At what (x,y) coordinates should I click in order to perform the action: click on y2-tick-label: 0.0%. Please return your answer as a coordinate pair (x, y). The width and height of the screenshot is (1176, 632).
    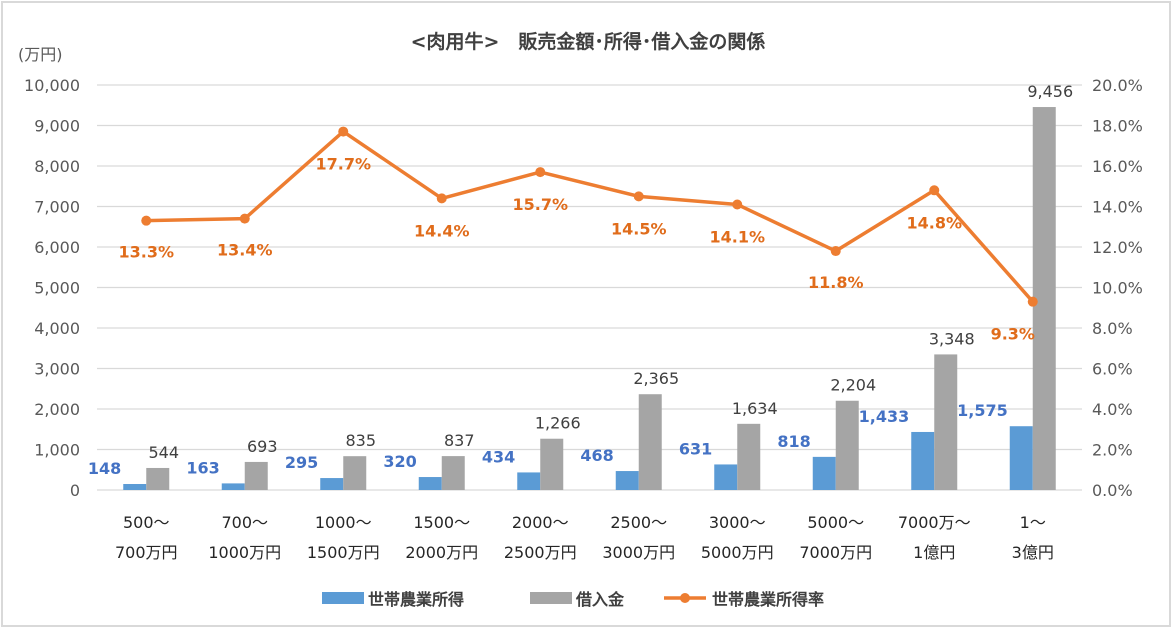
    Looking at the image, I should click on (1112, 490).